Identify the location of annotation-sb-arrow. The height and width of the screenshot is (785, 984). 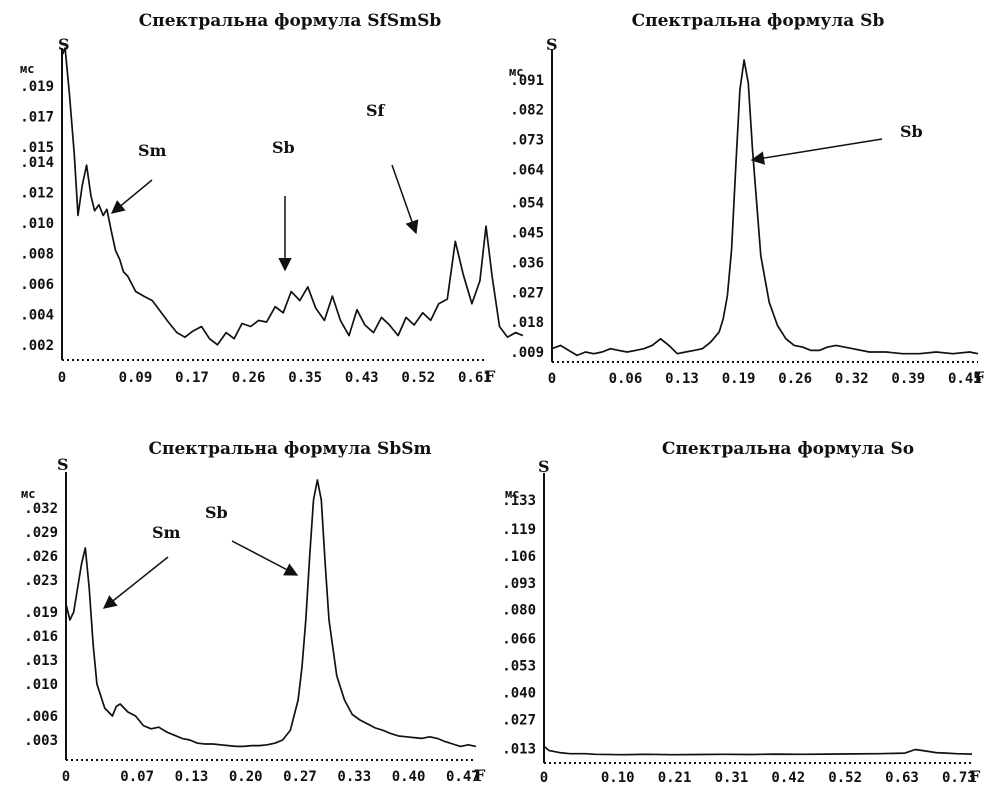
(816, 151).